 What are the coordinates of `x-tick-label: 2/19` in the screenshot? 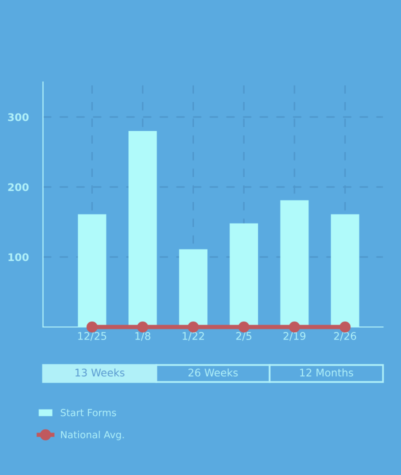 It's located at (295, 336).